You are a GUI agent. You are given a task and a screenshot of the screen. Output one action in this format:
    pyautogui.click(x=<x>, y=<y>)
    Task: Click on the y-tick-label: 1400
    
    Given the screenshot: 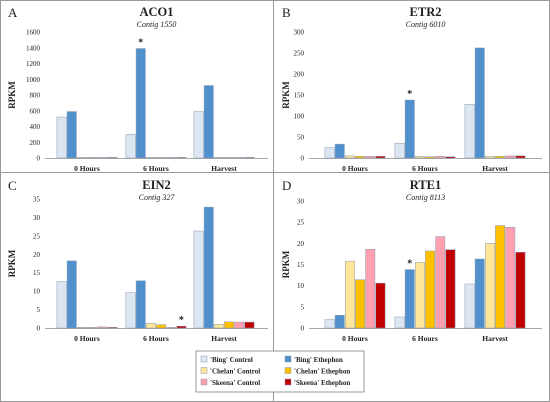 What is the action you would take?
    pyautogui.click(x=33, y=48)
    